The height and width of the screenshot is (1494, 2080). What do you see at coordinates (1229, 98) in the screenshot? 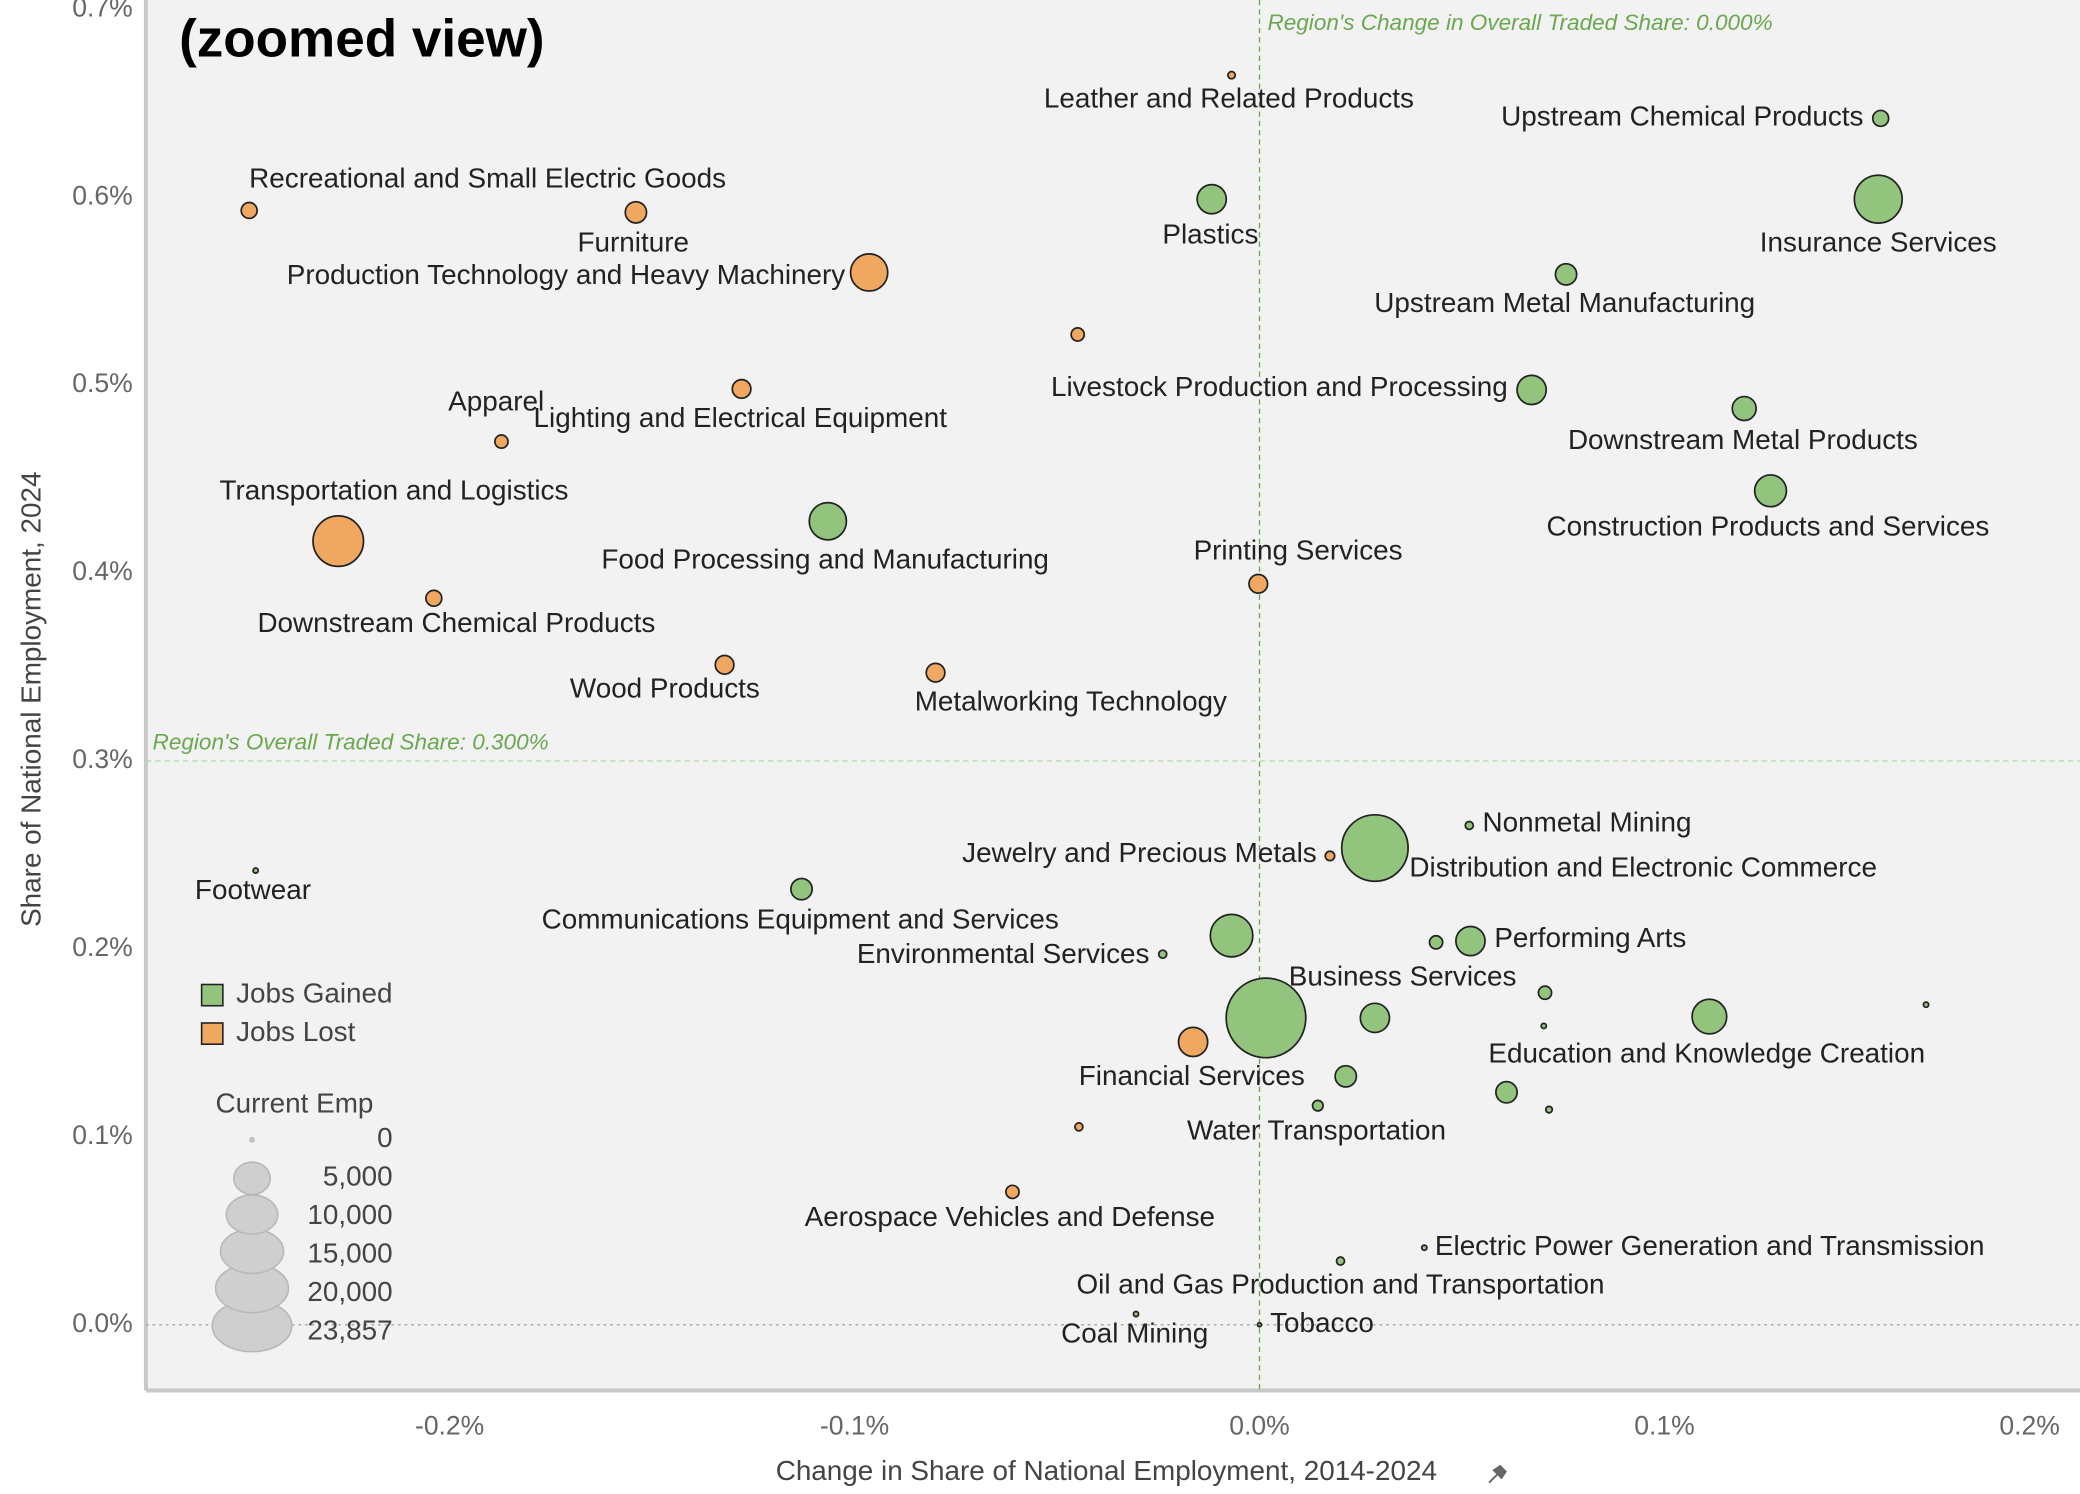
I see `point-label: Leather and Related Products` at bounding box center [1229, 98].